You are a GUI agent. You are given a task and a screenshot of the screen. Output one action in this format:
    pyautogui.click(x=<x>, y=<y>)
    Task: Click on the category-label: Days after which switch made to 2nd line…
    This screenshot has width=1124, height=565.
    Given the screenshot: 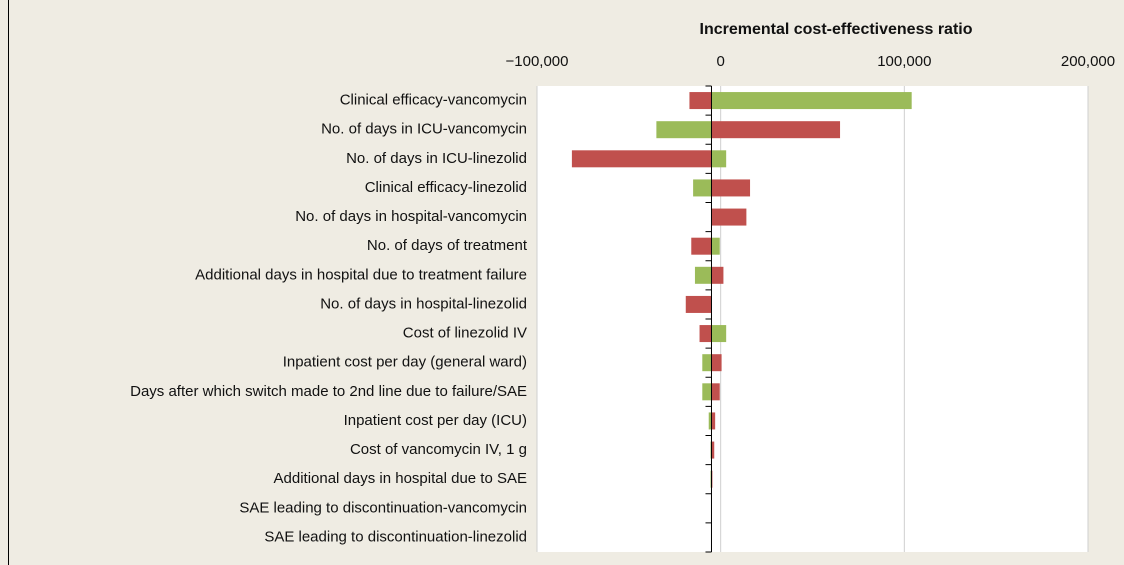 What is the action you would take?
    pyautogui.click(x=328, y=391)
    